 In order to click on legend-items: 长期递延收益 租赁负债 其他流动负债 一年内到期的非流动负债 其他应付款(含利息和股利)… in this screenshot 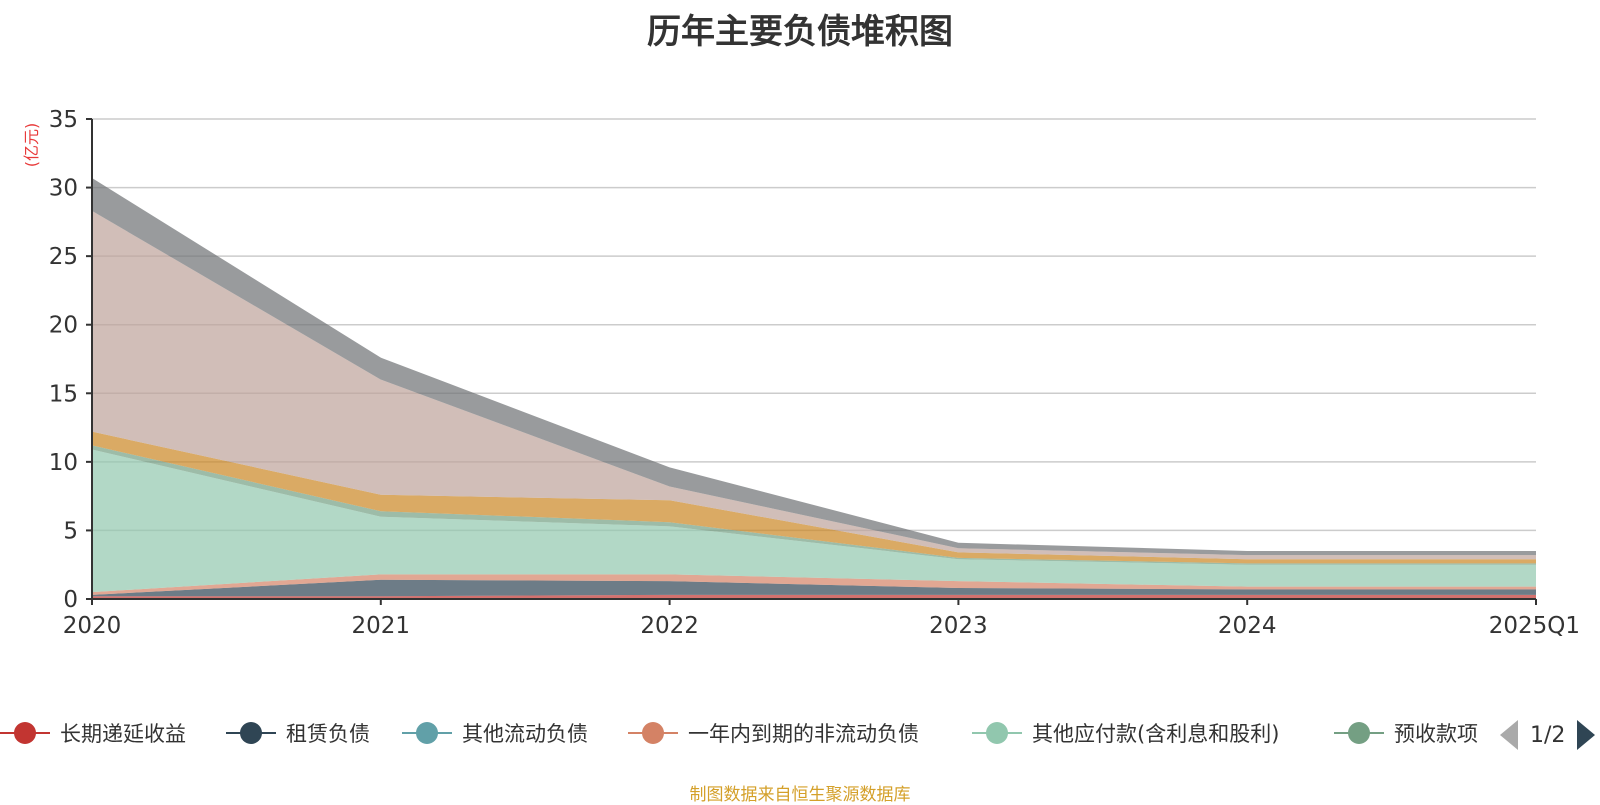, I will do `click(741, 735)`.